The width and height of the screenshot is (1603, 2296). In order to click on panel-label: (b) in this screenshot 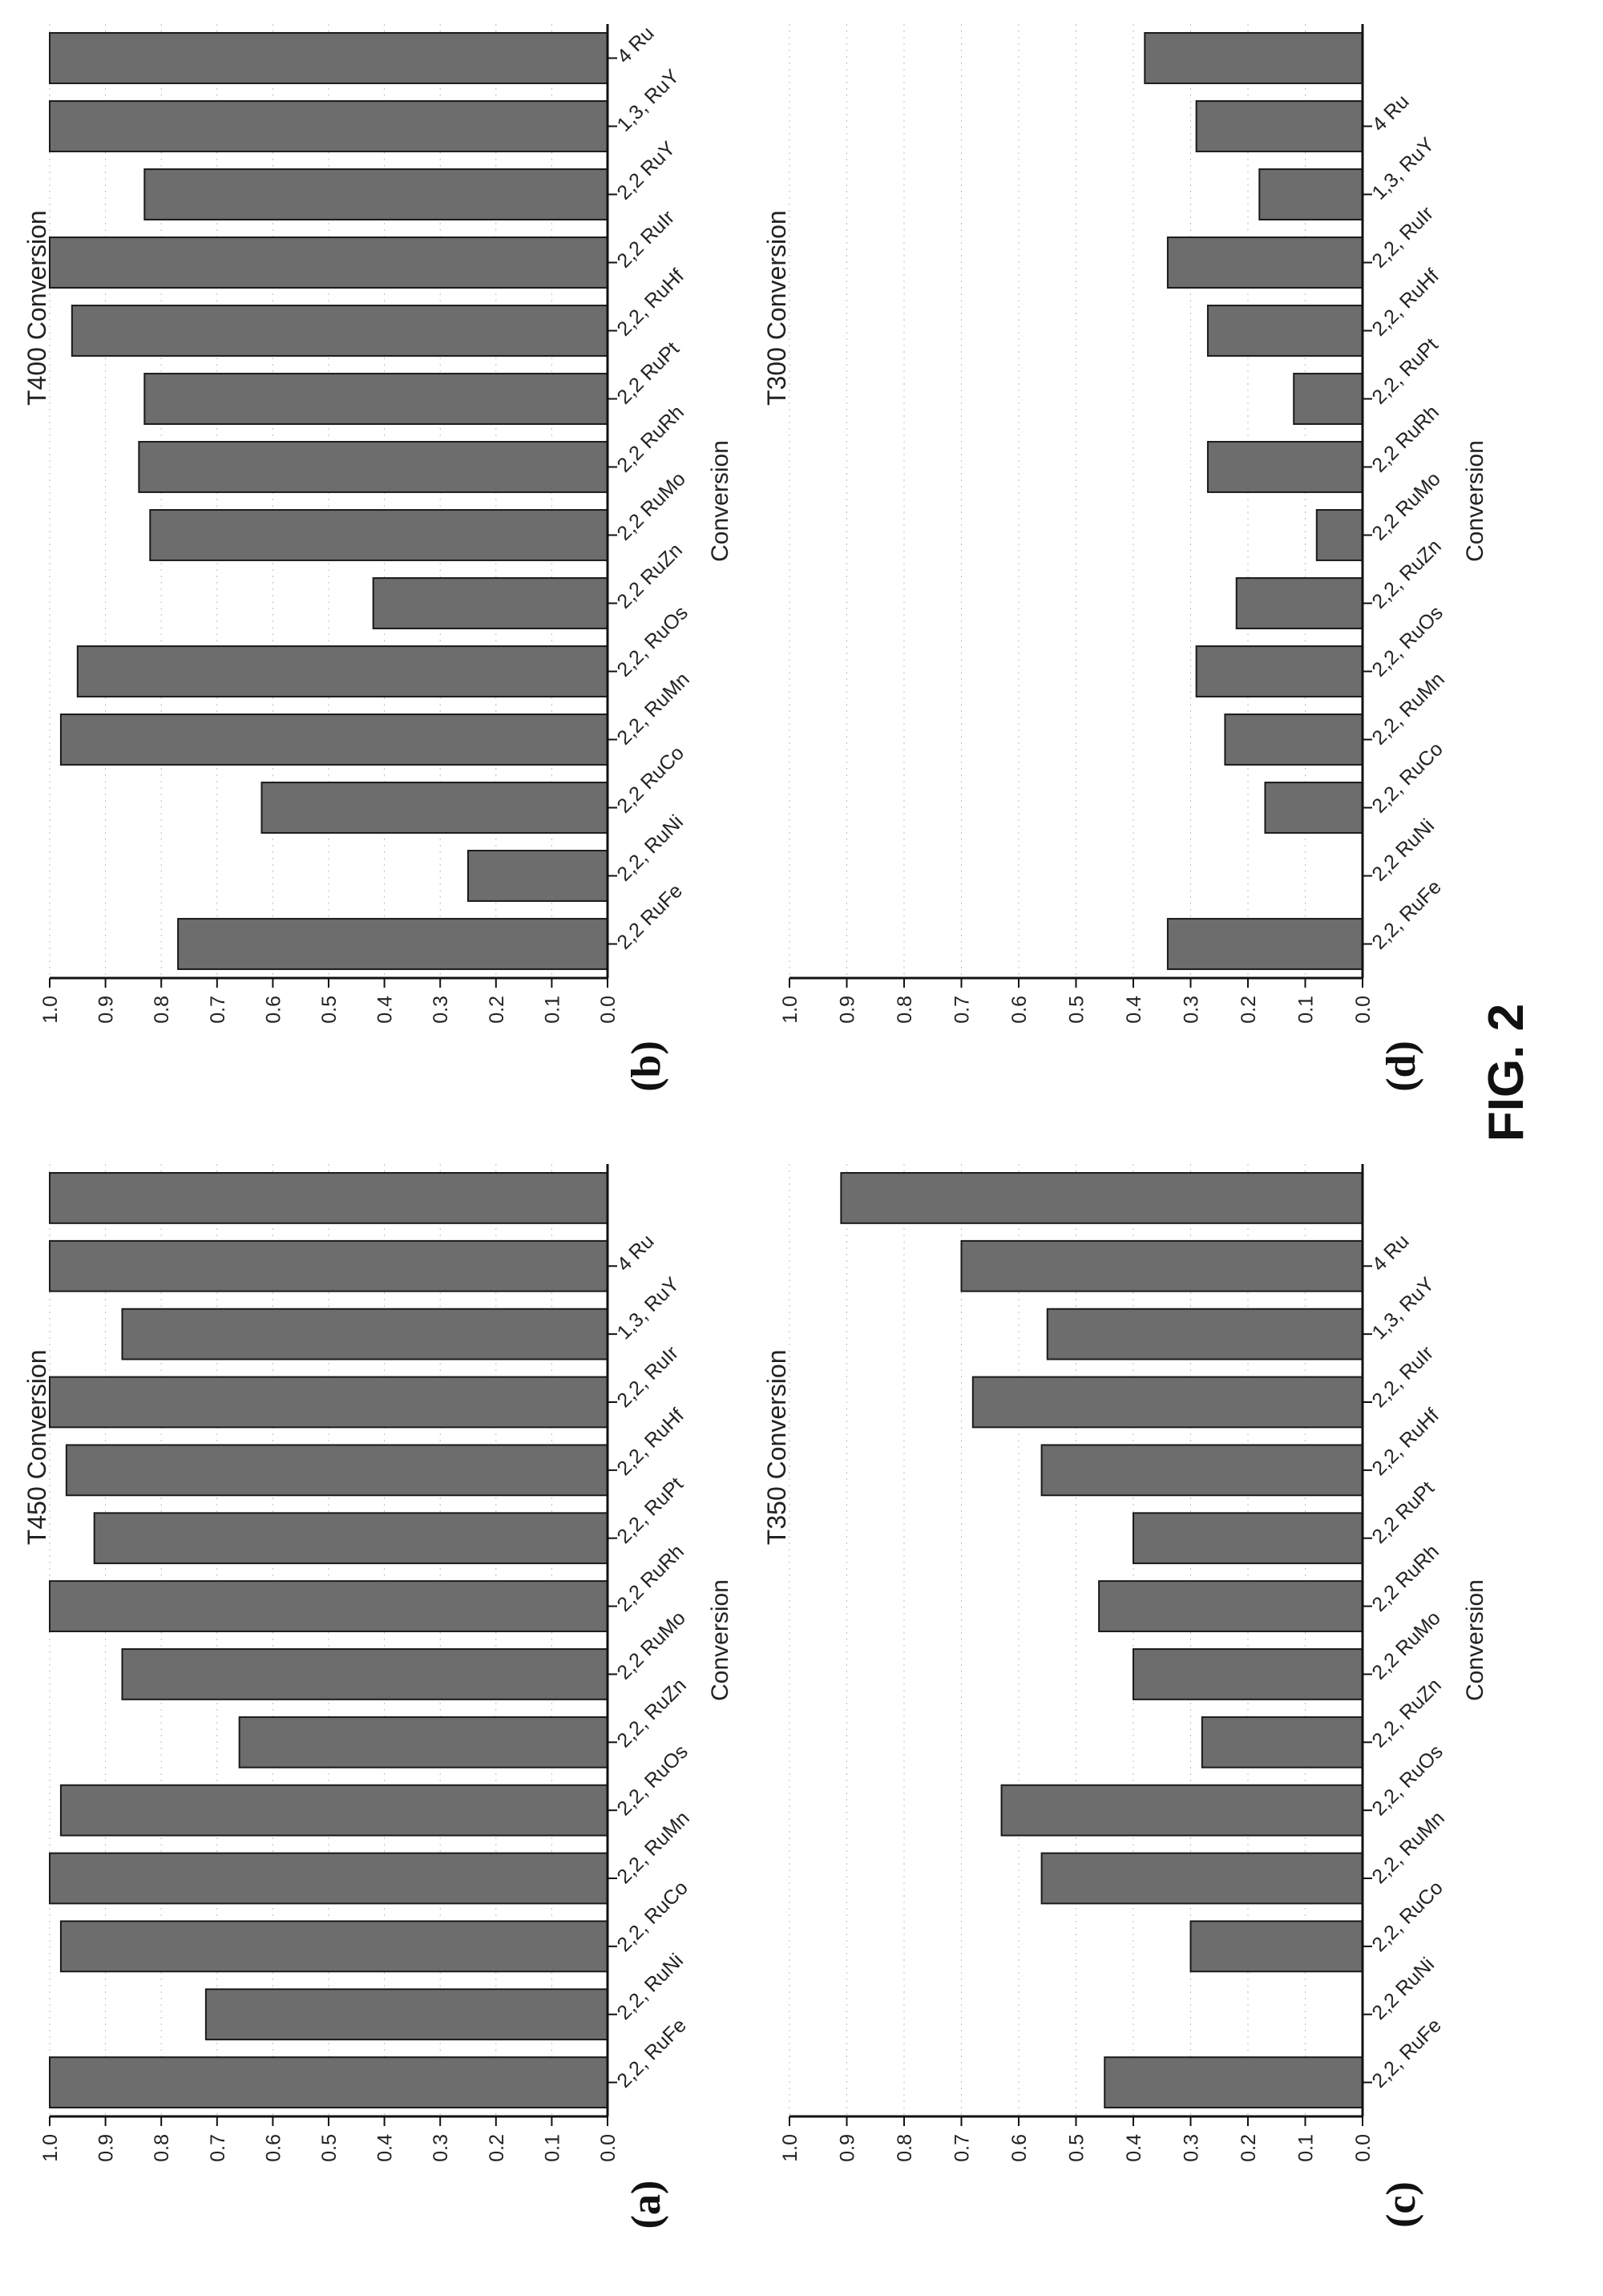, I will do `click(646, 1066)`.